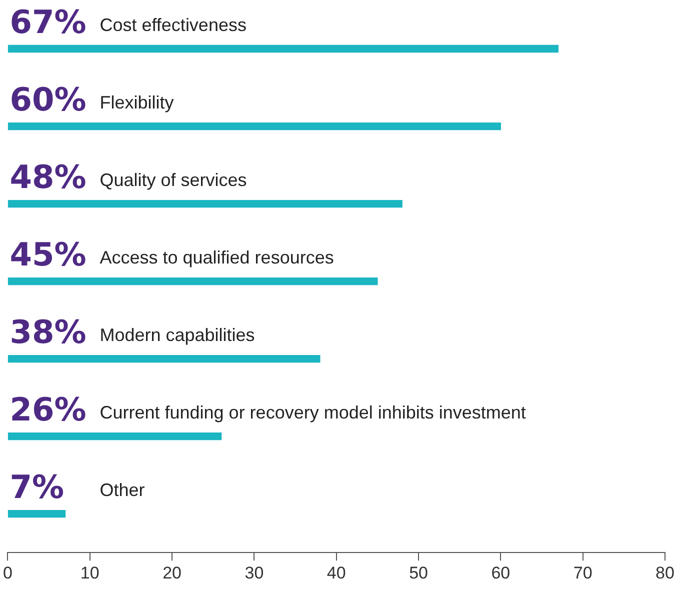 The image size is (685, 591). I want to click on x-tick-label: 60, so click(500, 572).